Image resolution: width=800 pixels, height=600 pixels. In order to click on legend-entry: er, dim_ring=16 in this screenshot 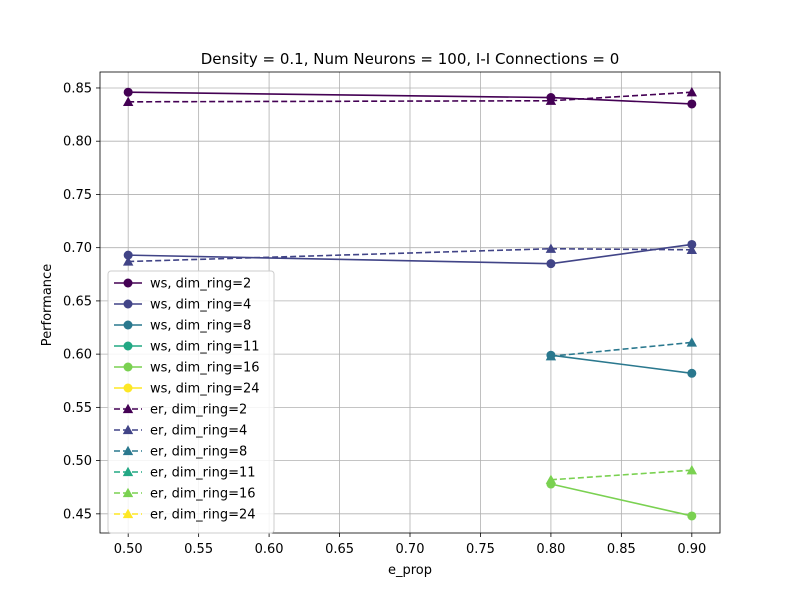, I will do `click(185, 494)`.